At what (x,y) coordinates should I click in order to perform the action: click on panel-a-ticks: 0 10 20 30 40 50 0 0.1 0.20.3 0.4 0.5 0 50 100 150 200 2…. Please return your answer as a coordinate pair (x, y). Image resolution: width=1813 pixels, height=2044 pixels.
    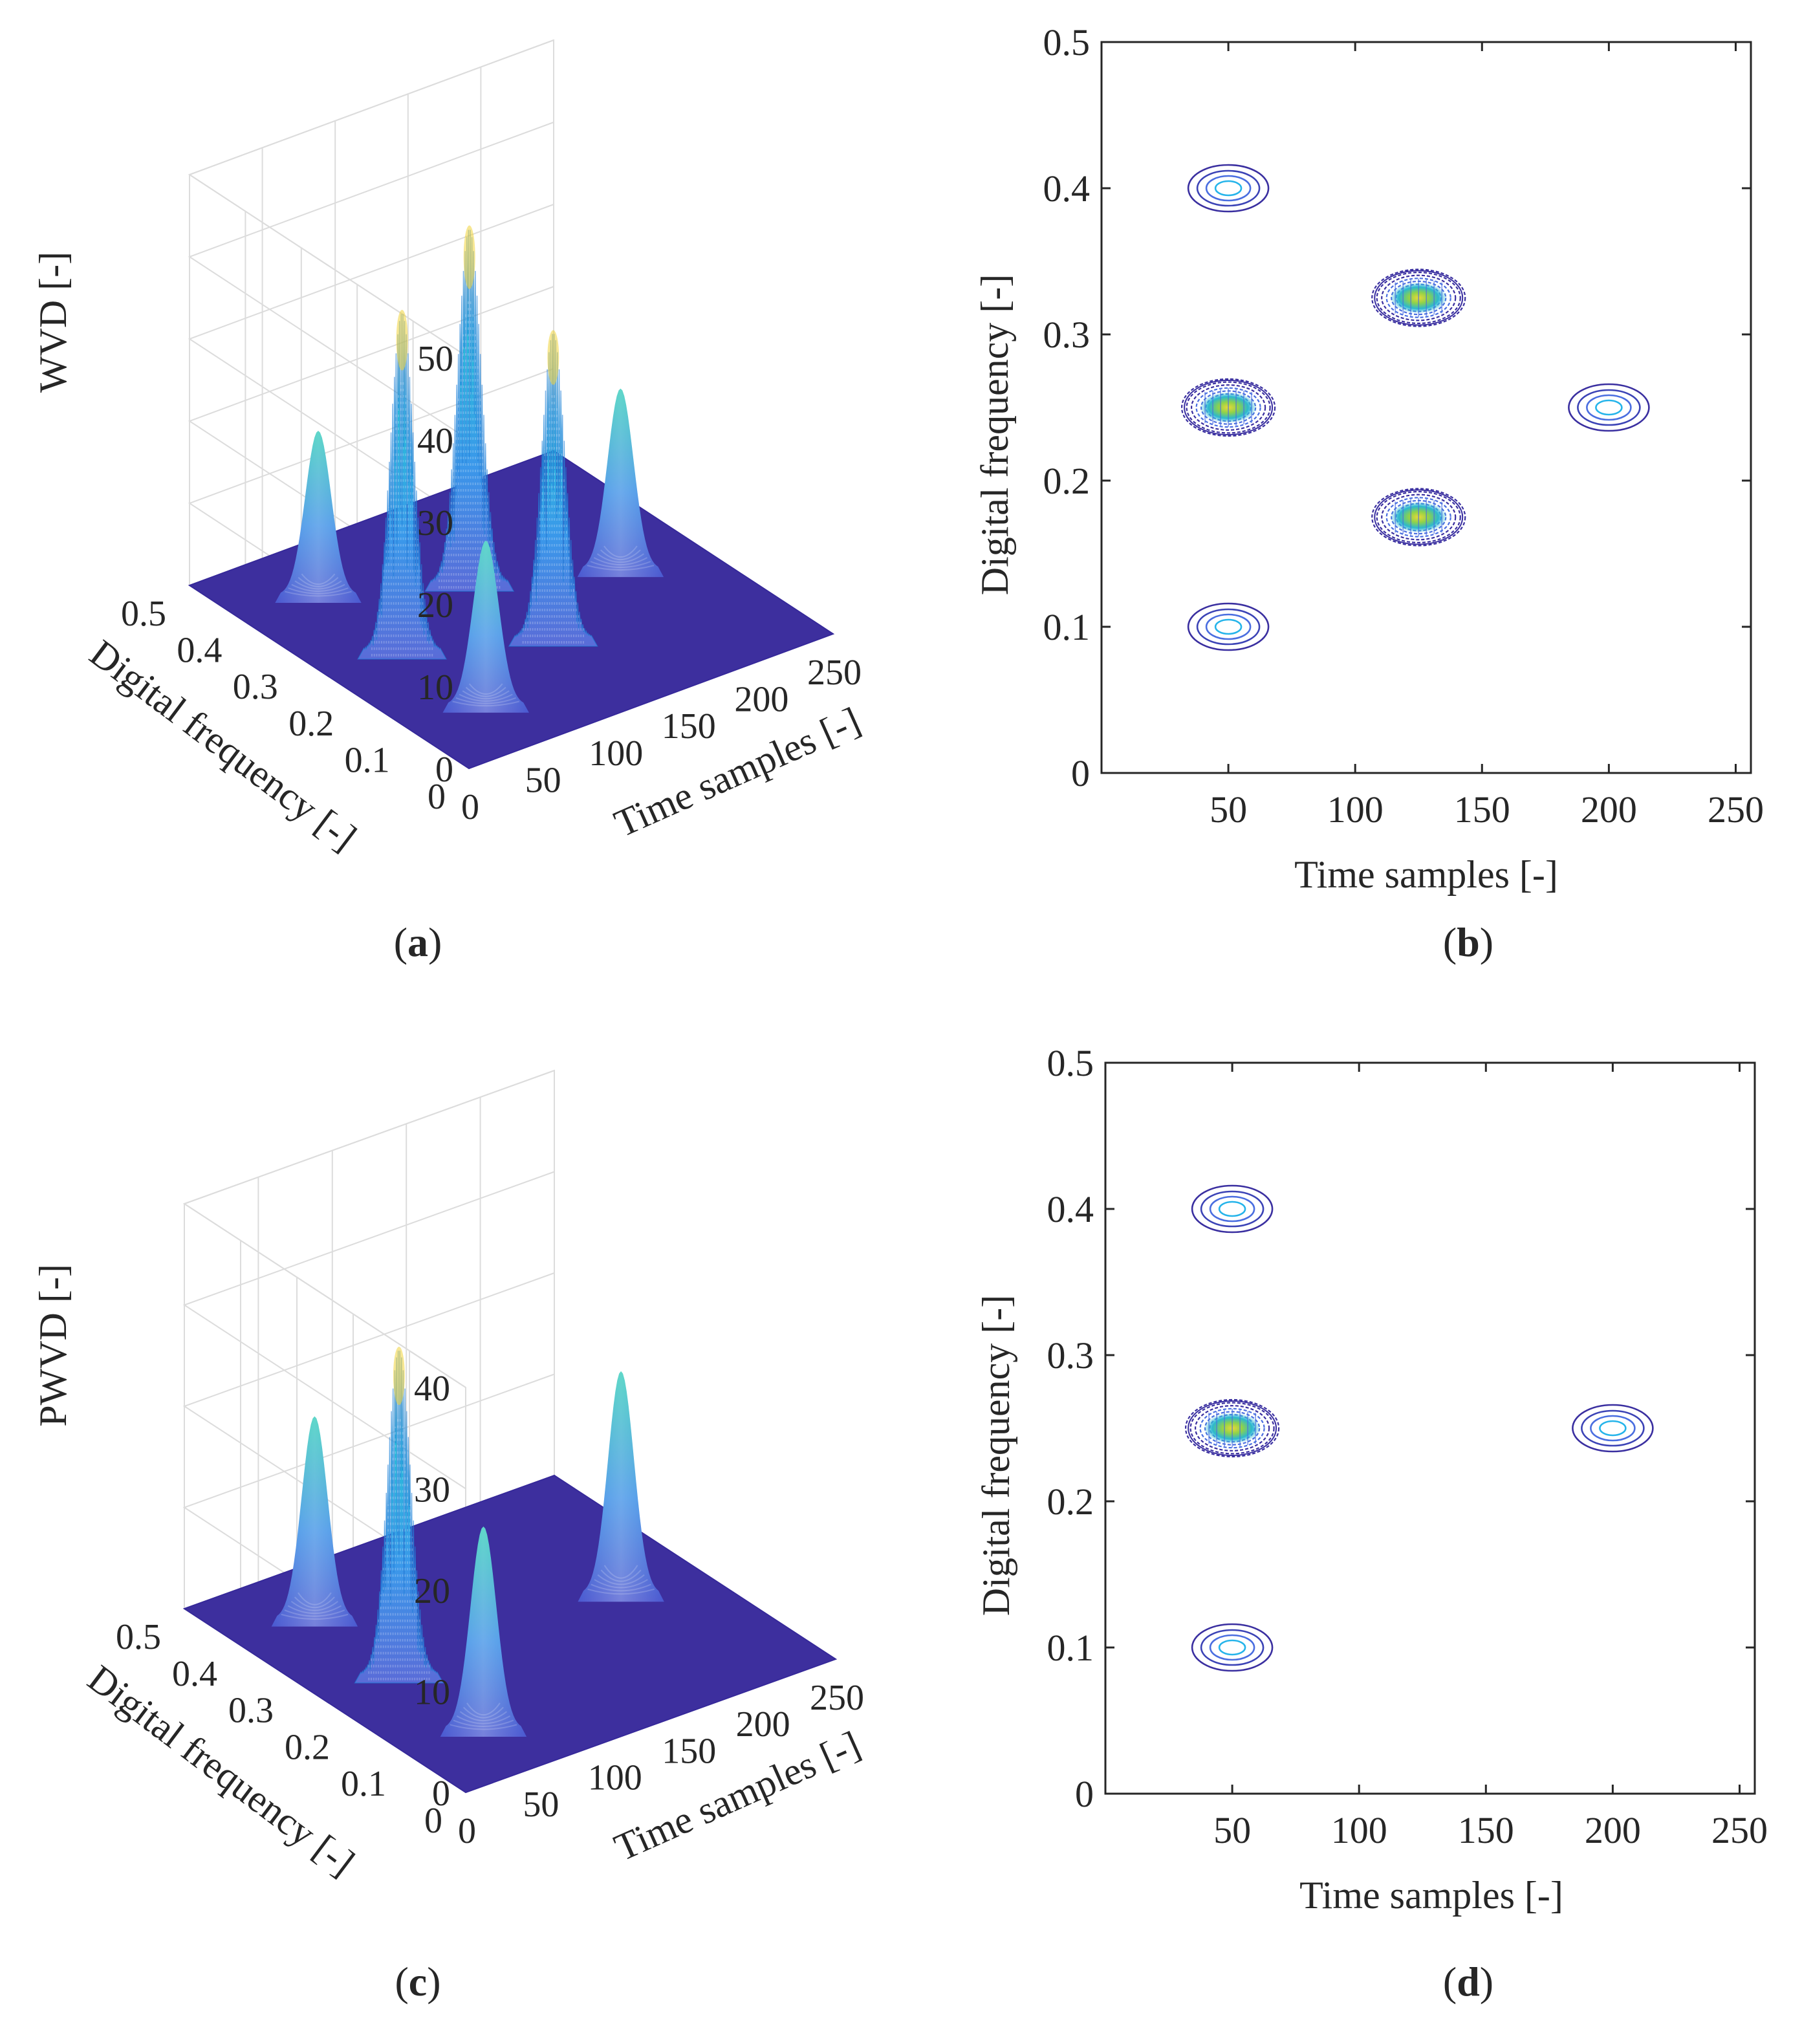
    Looking at the image, I should click on (491, 583).